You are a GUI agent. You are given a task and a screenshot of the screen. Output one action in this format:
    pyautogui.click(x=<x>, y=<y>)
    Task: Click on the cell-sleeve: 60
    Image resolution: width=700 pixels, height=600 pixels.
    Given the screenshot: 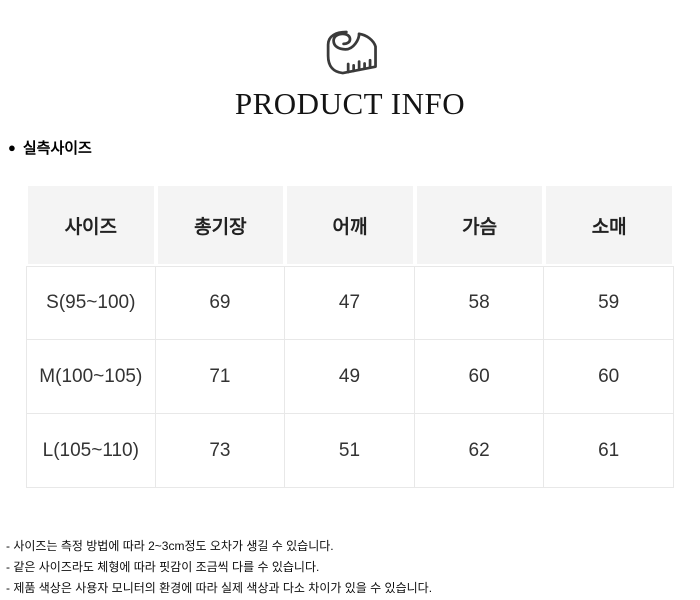 What is the action you would take?
    pyautogui.click(x=609, y=377)
    